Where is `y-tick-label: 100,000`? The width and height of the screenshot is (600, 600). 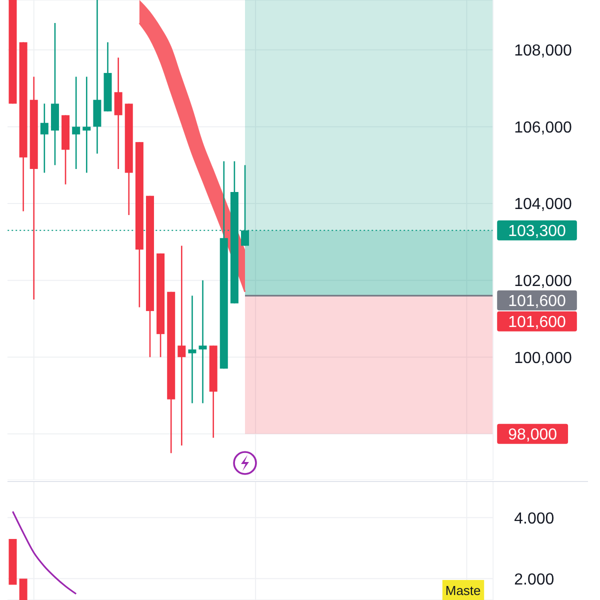
y-tick-label: 100,000 is located at coordinates (543, 358).